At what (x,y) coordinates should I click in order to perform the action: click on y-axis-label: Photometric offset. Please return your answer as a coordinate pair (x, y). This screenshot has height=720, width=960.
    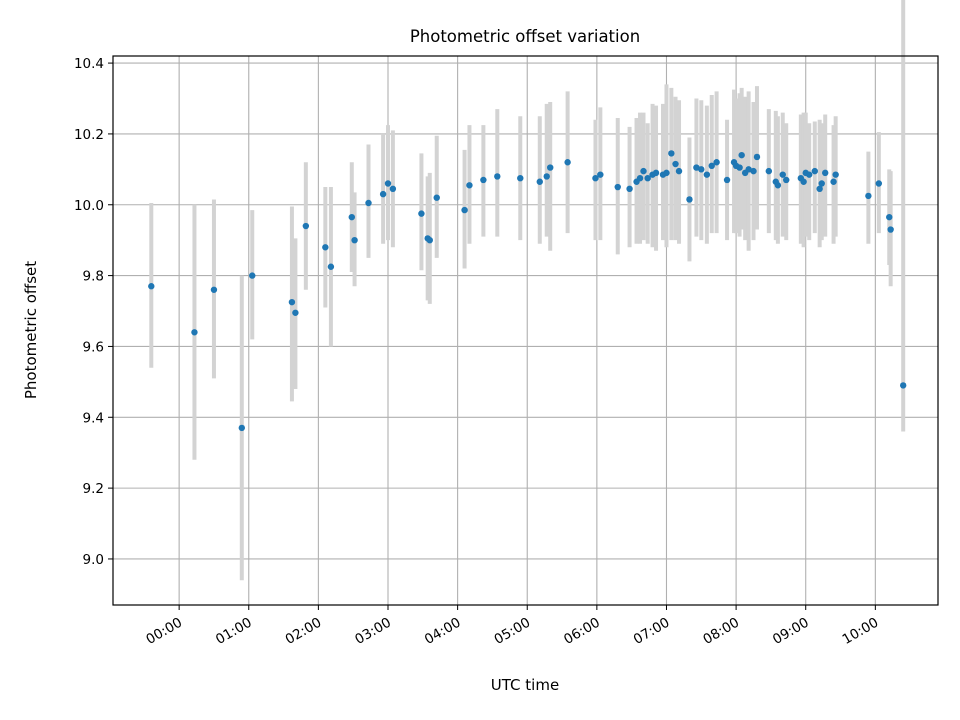
    Looking at the image, I should click on (31, 330).